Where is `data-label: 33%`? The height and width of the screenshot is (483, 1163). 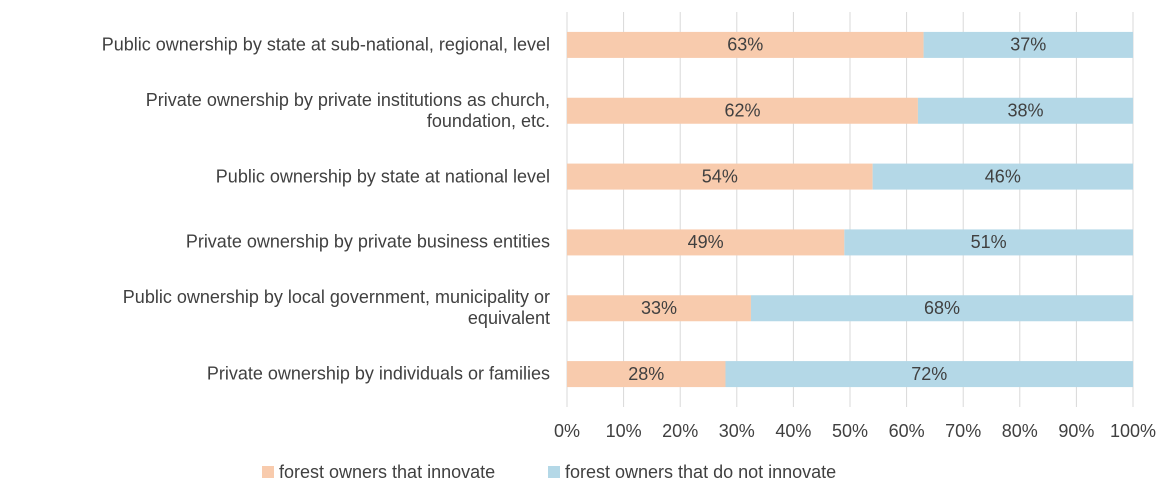 data-label: 33% is located at coordinates (659, 308).